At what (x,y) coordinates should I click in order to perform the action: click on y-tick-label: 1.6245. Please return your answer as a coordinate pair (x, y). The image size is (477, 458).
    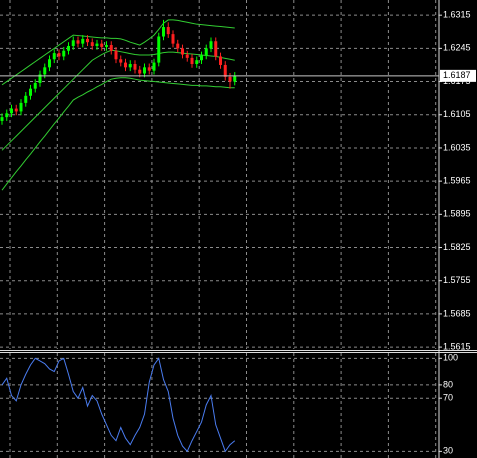
    Looking at the image, I should click on (457, 48).